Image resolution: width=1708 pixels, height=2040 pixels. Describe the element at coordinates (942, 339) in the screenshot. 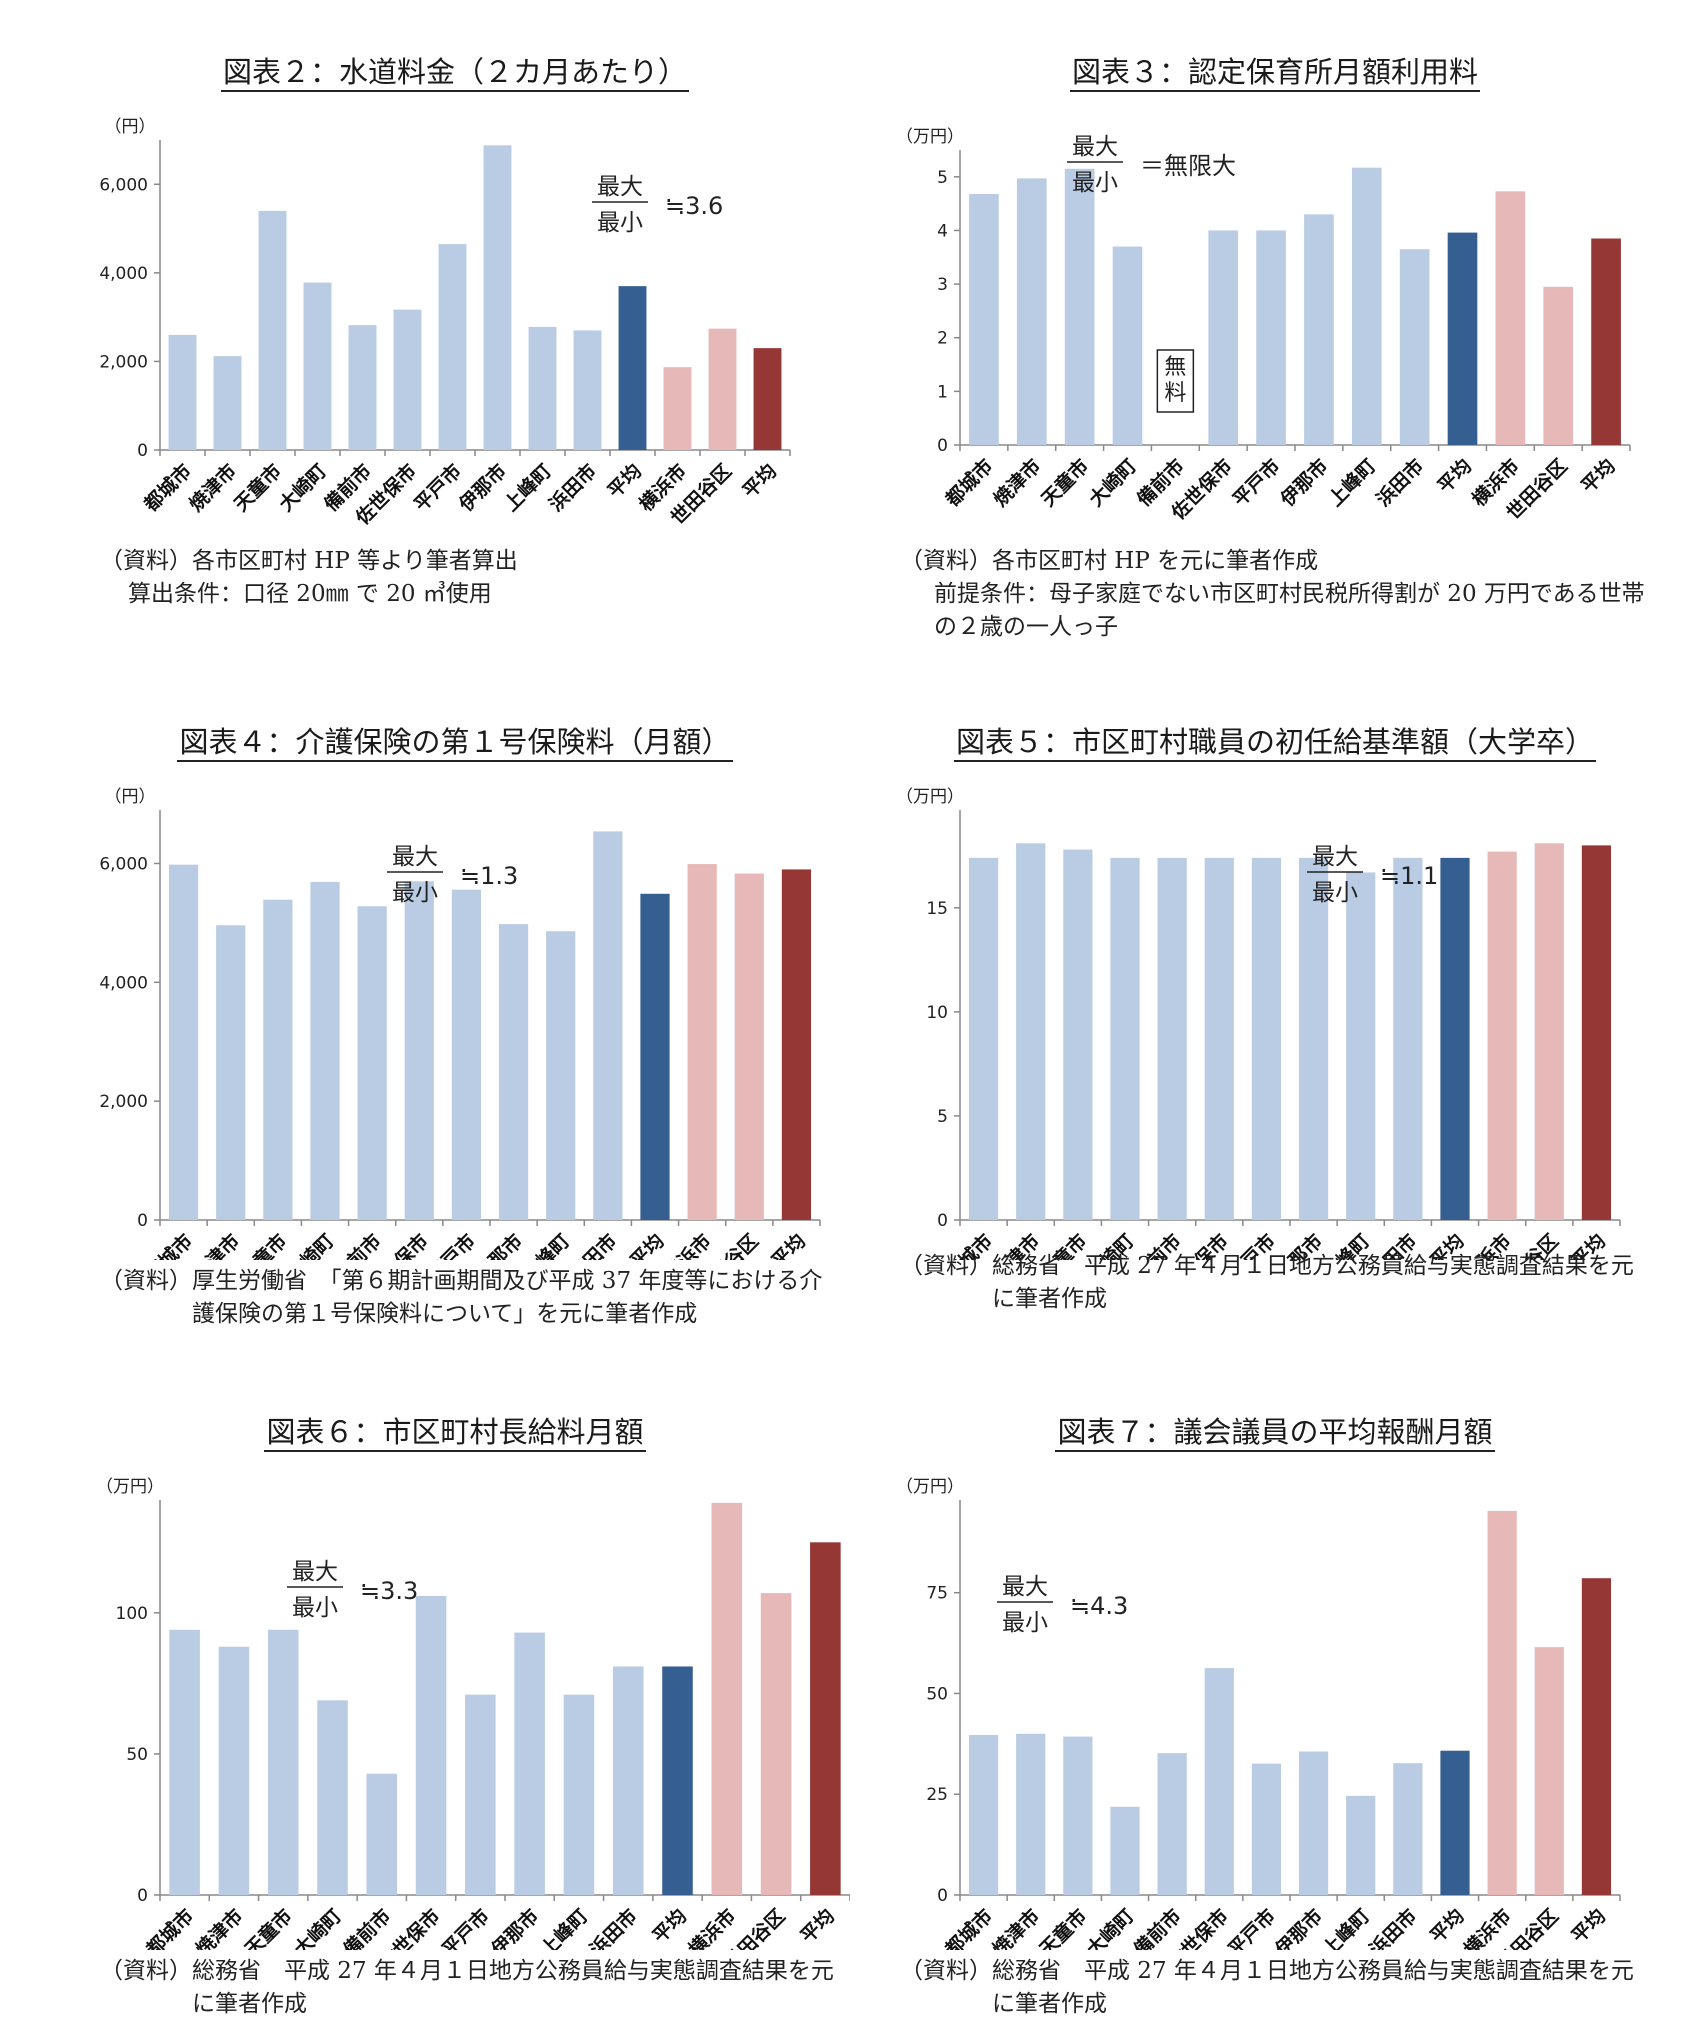

I see `y-tick-label: 2` at that location.